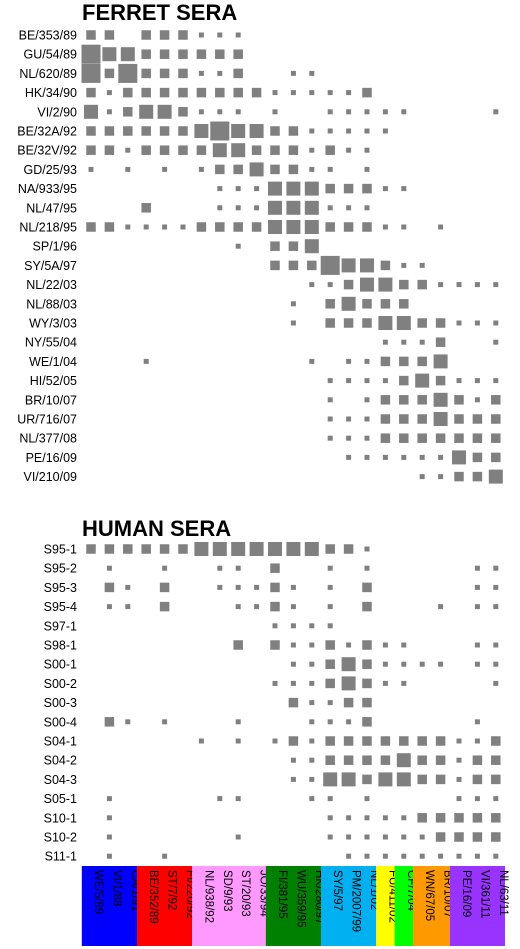  What do you see at coordinates (60, 607) in the screenshot?
I see `row-label: S95-4` at bounding box center [60, 607].